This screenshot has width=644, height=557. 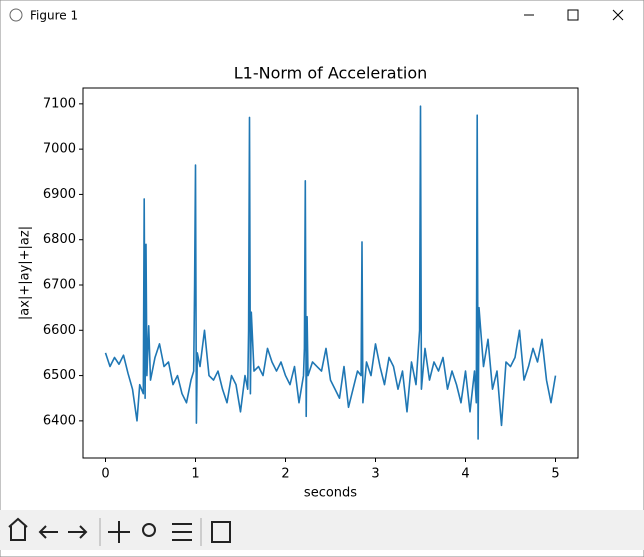 What do you see at coordinates (78, 532) in the screenshot?
I see `forward-button` at bounding box center [78, 532].